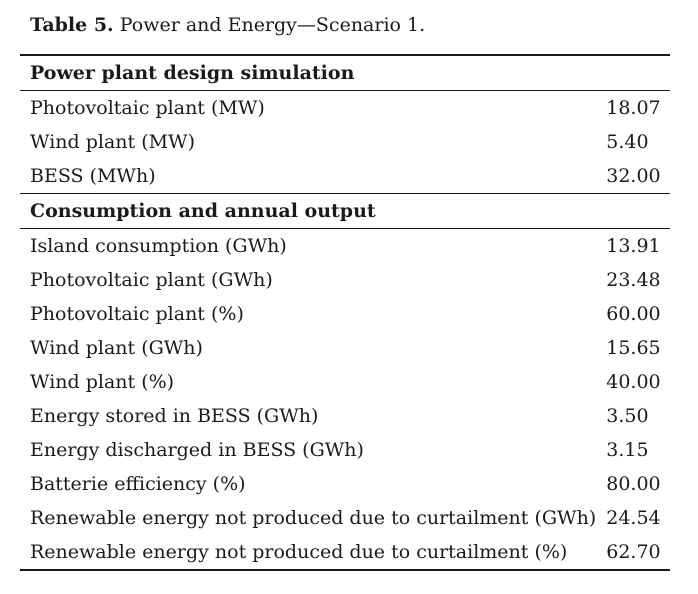 This screenshot has width=698, height=594. I want to click on table-row: Wind plant (MW) 5.40, so click(345, 142).